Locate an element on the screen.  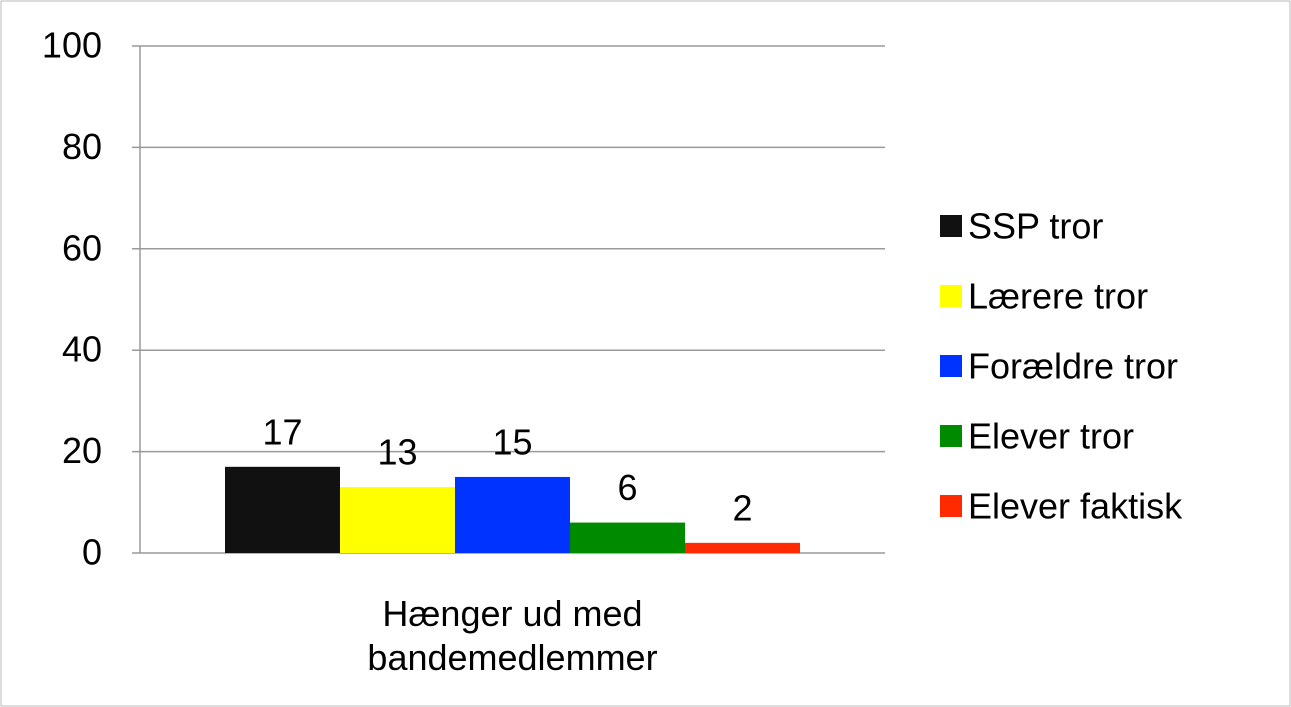
legend-label: Elever faktisk is located at coordinates (1075, 506).